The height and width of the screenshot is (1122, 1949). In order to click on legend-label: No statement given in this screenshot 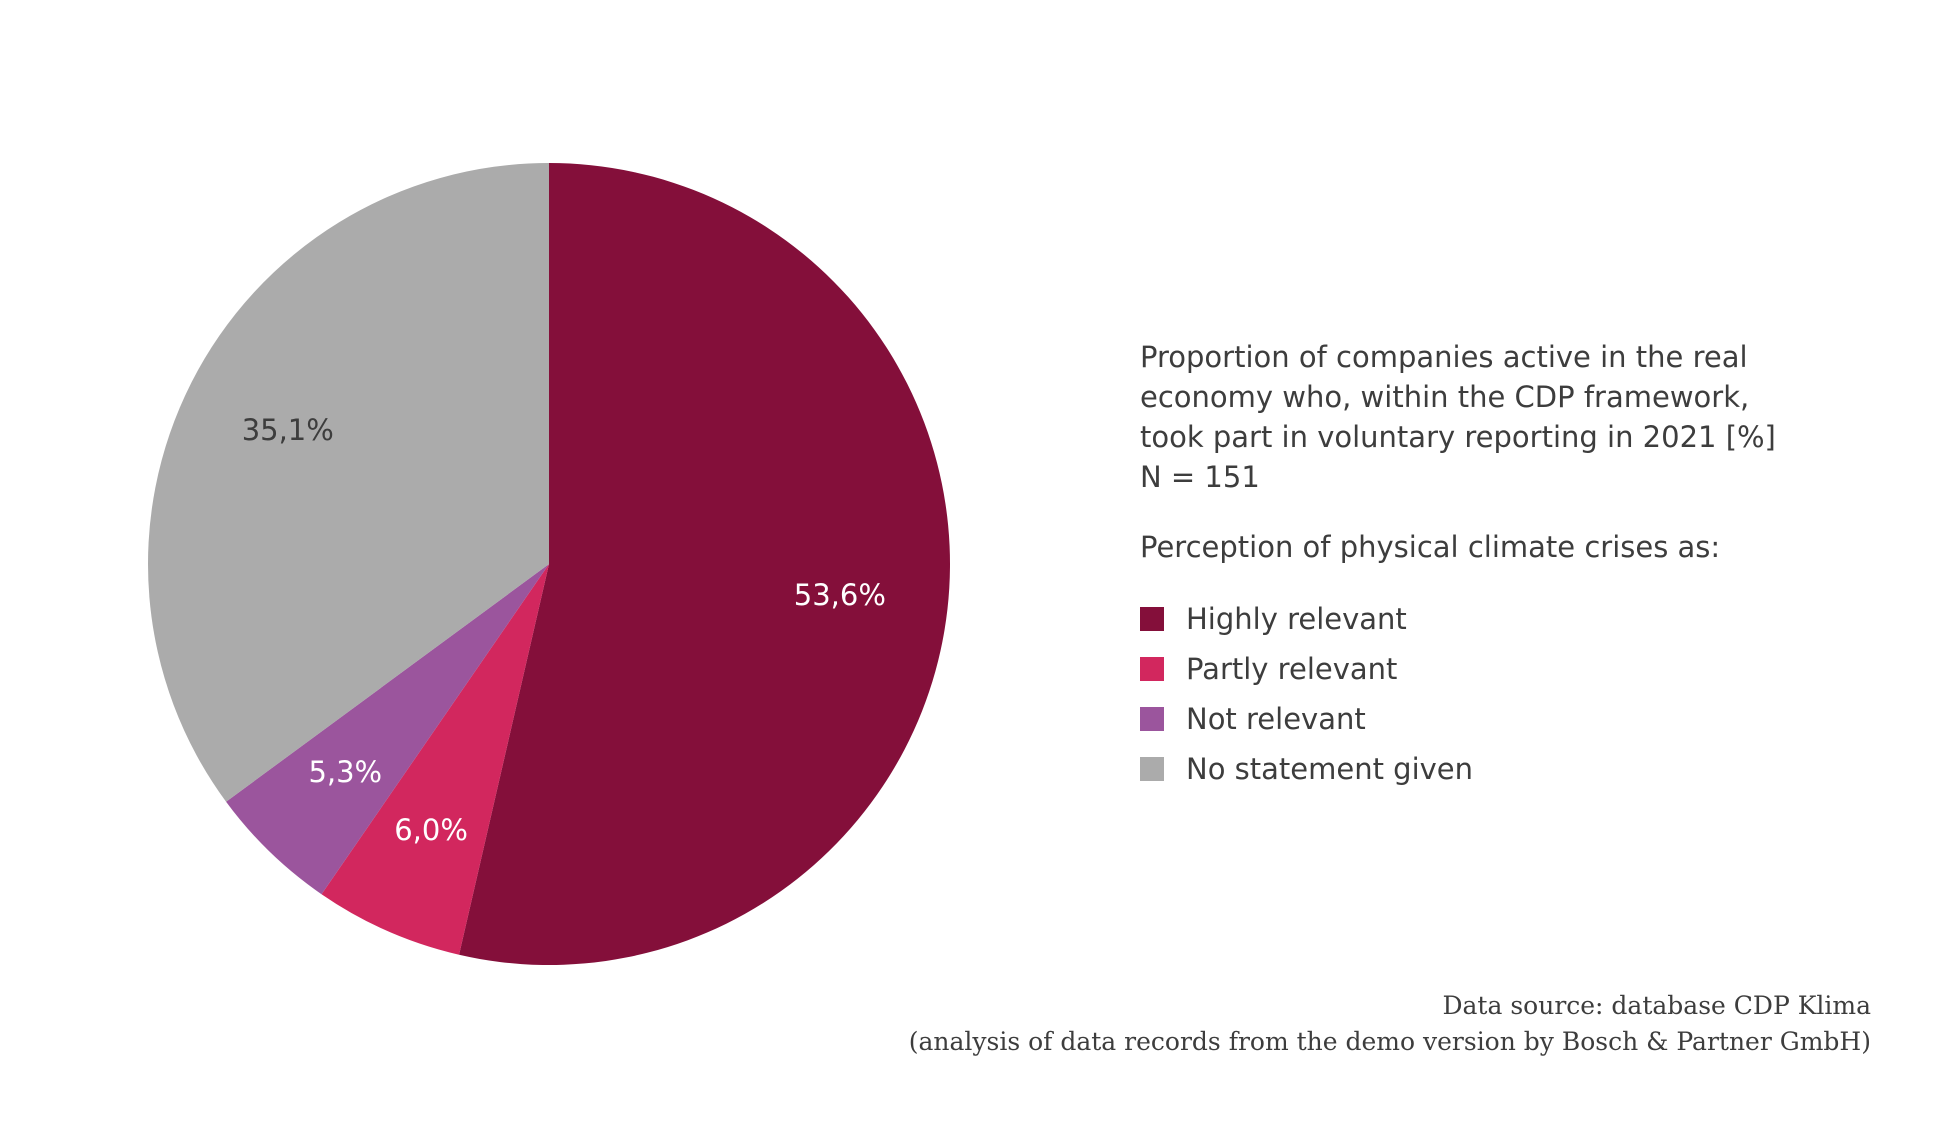, I will do `click(1330, 769)`.